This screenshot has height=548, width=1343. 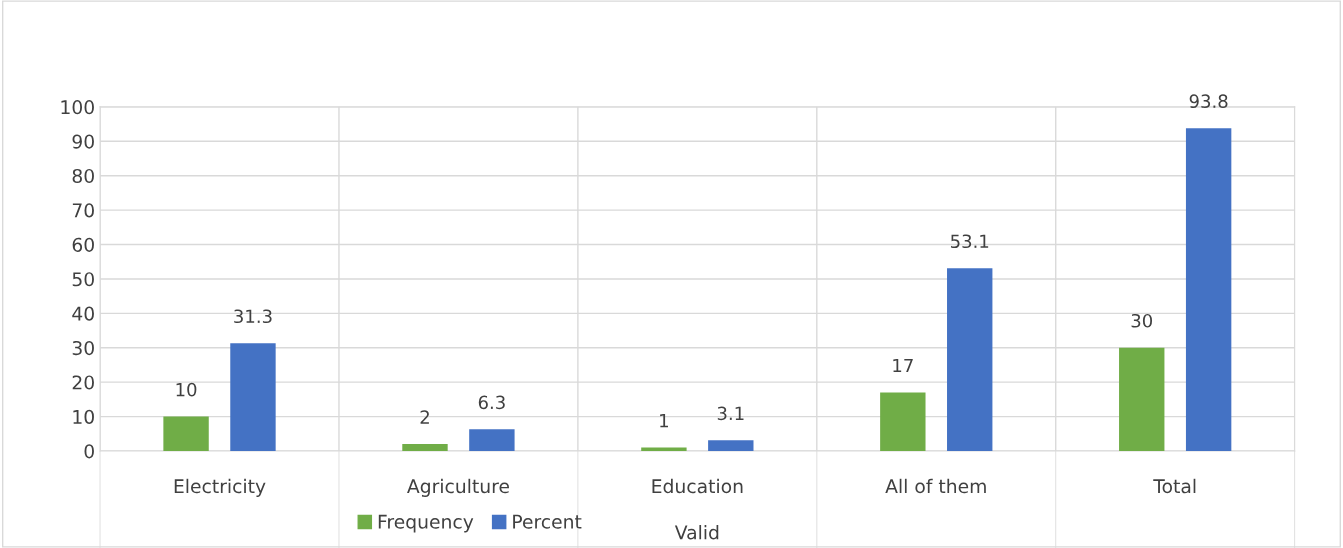 What do you see at coordinates (935, 486) in the screenshot?
I see `x-tick-label: All of them` at bounding box center [935, 486].